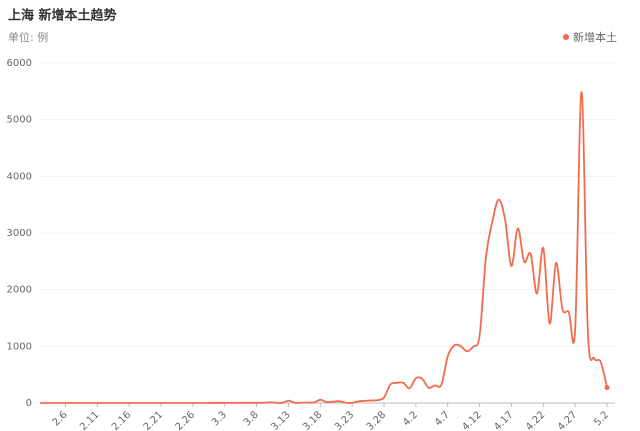 This screenshot has width=640, height=431. I want to click on x-tick-label: 4.7, so click(442, 418).